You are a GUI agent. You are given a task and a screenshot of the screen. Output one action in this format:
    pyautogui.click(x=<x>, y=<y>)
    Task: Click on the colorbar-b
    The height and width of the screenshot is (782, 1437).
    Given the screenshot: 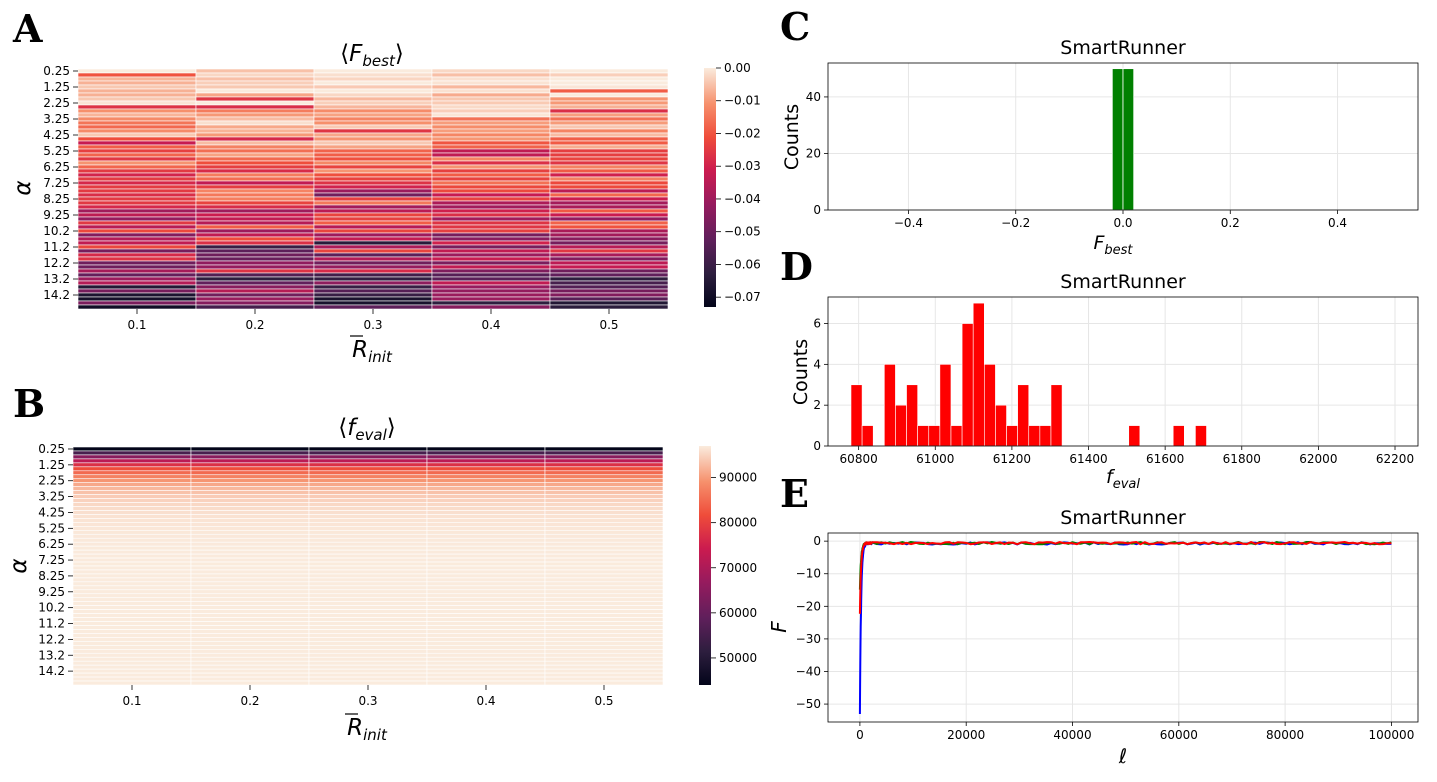 What is the action you would take?
    pyautogui.click(x=705, y=565)
    